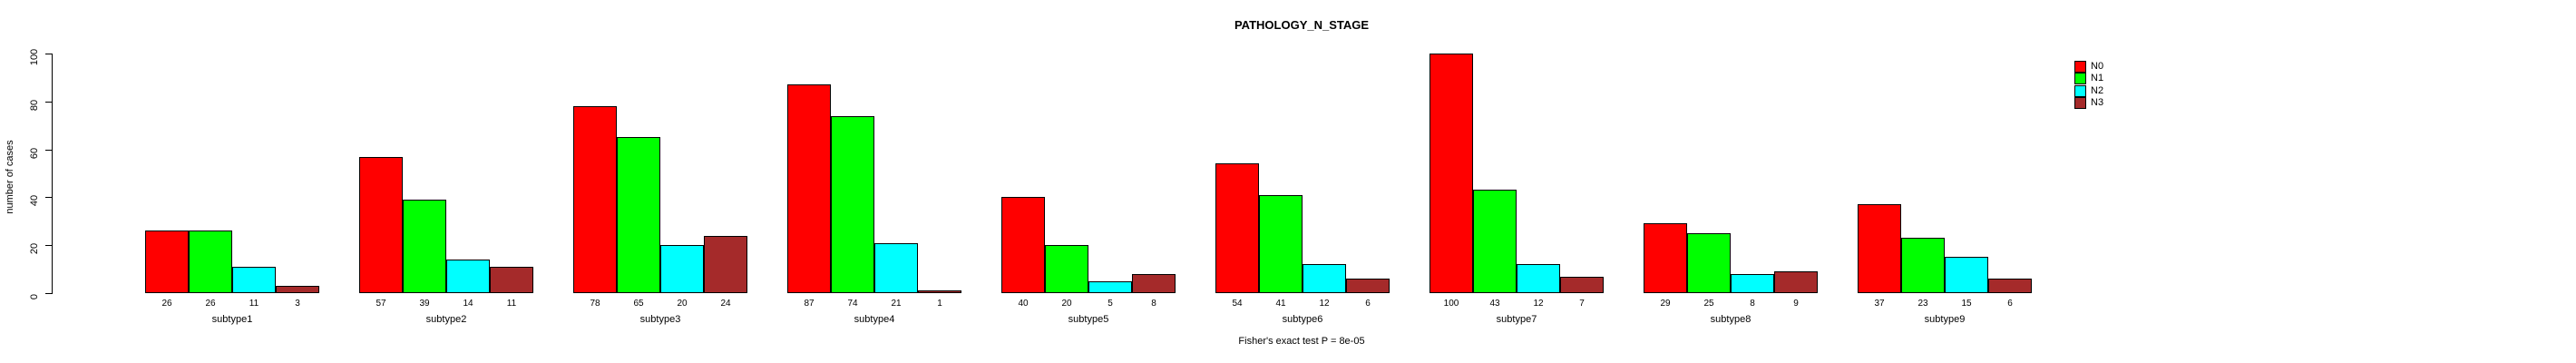  What do you see at coordinates (1709, 263) in the screenshot?
I see `bar-subtype8-N1` at bounding box center [1709, 263].